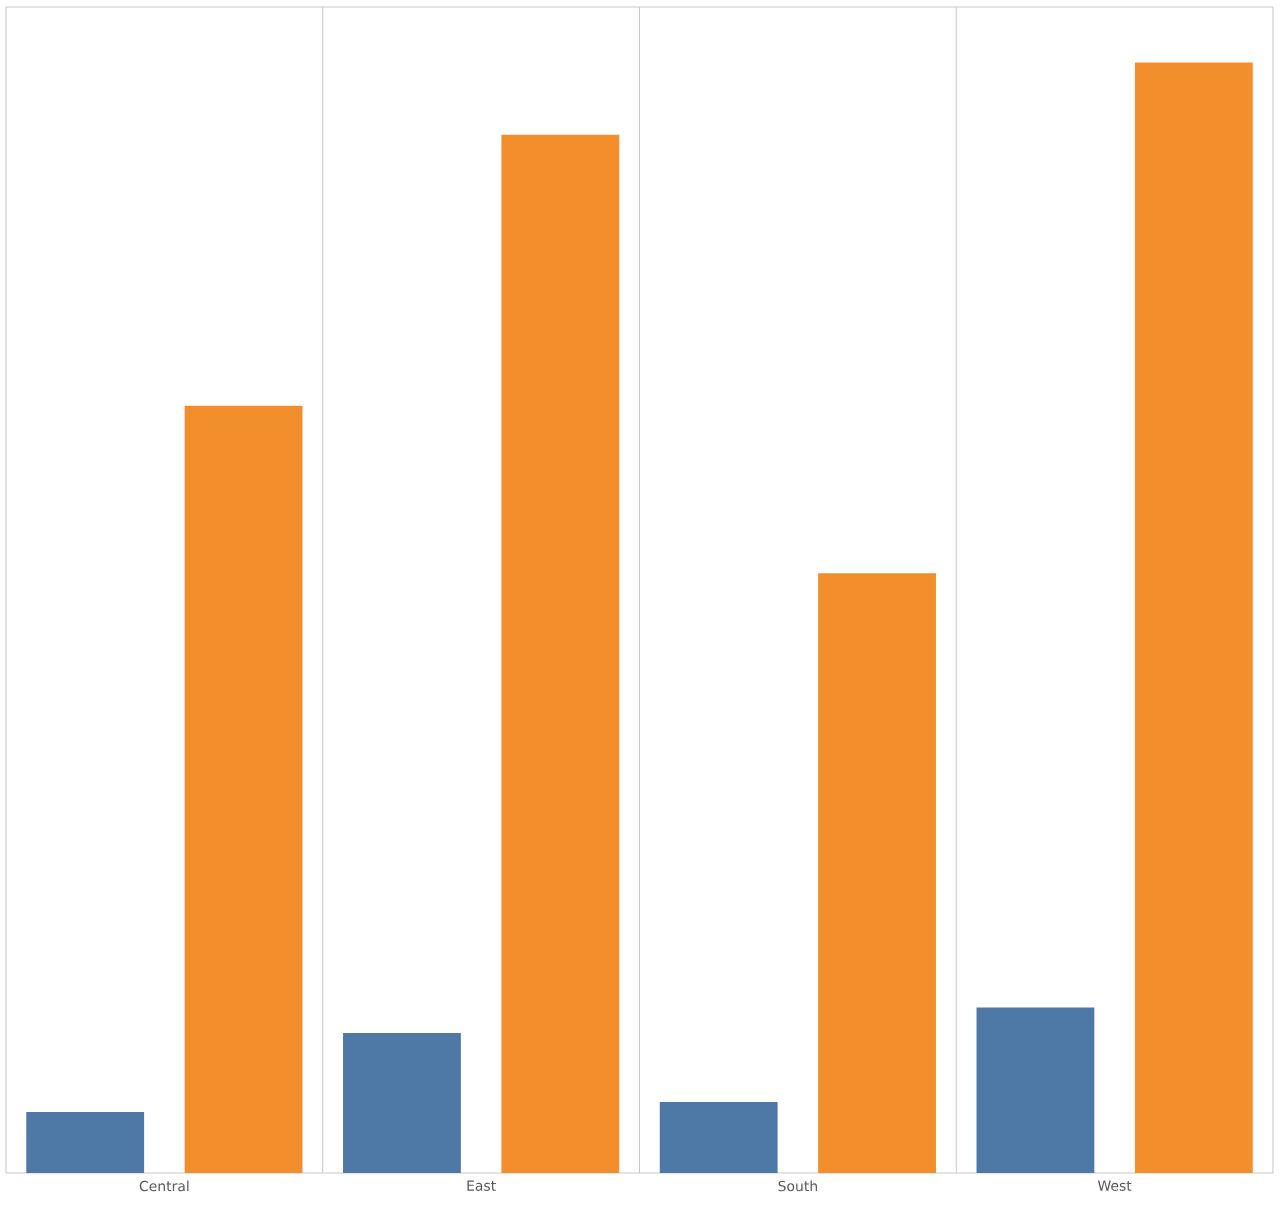 The height and width of the screenshot is (1223, 1280). What do you see at coordinates (1114, 1185) in the screenshot?
I see `x-tick-label: West` at bounding box center [1114, 1185].